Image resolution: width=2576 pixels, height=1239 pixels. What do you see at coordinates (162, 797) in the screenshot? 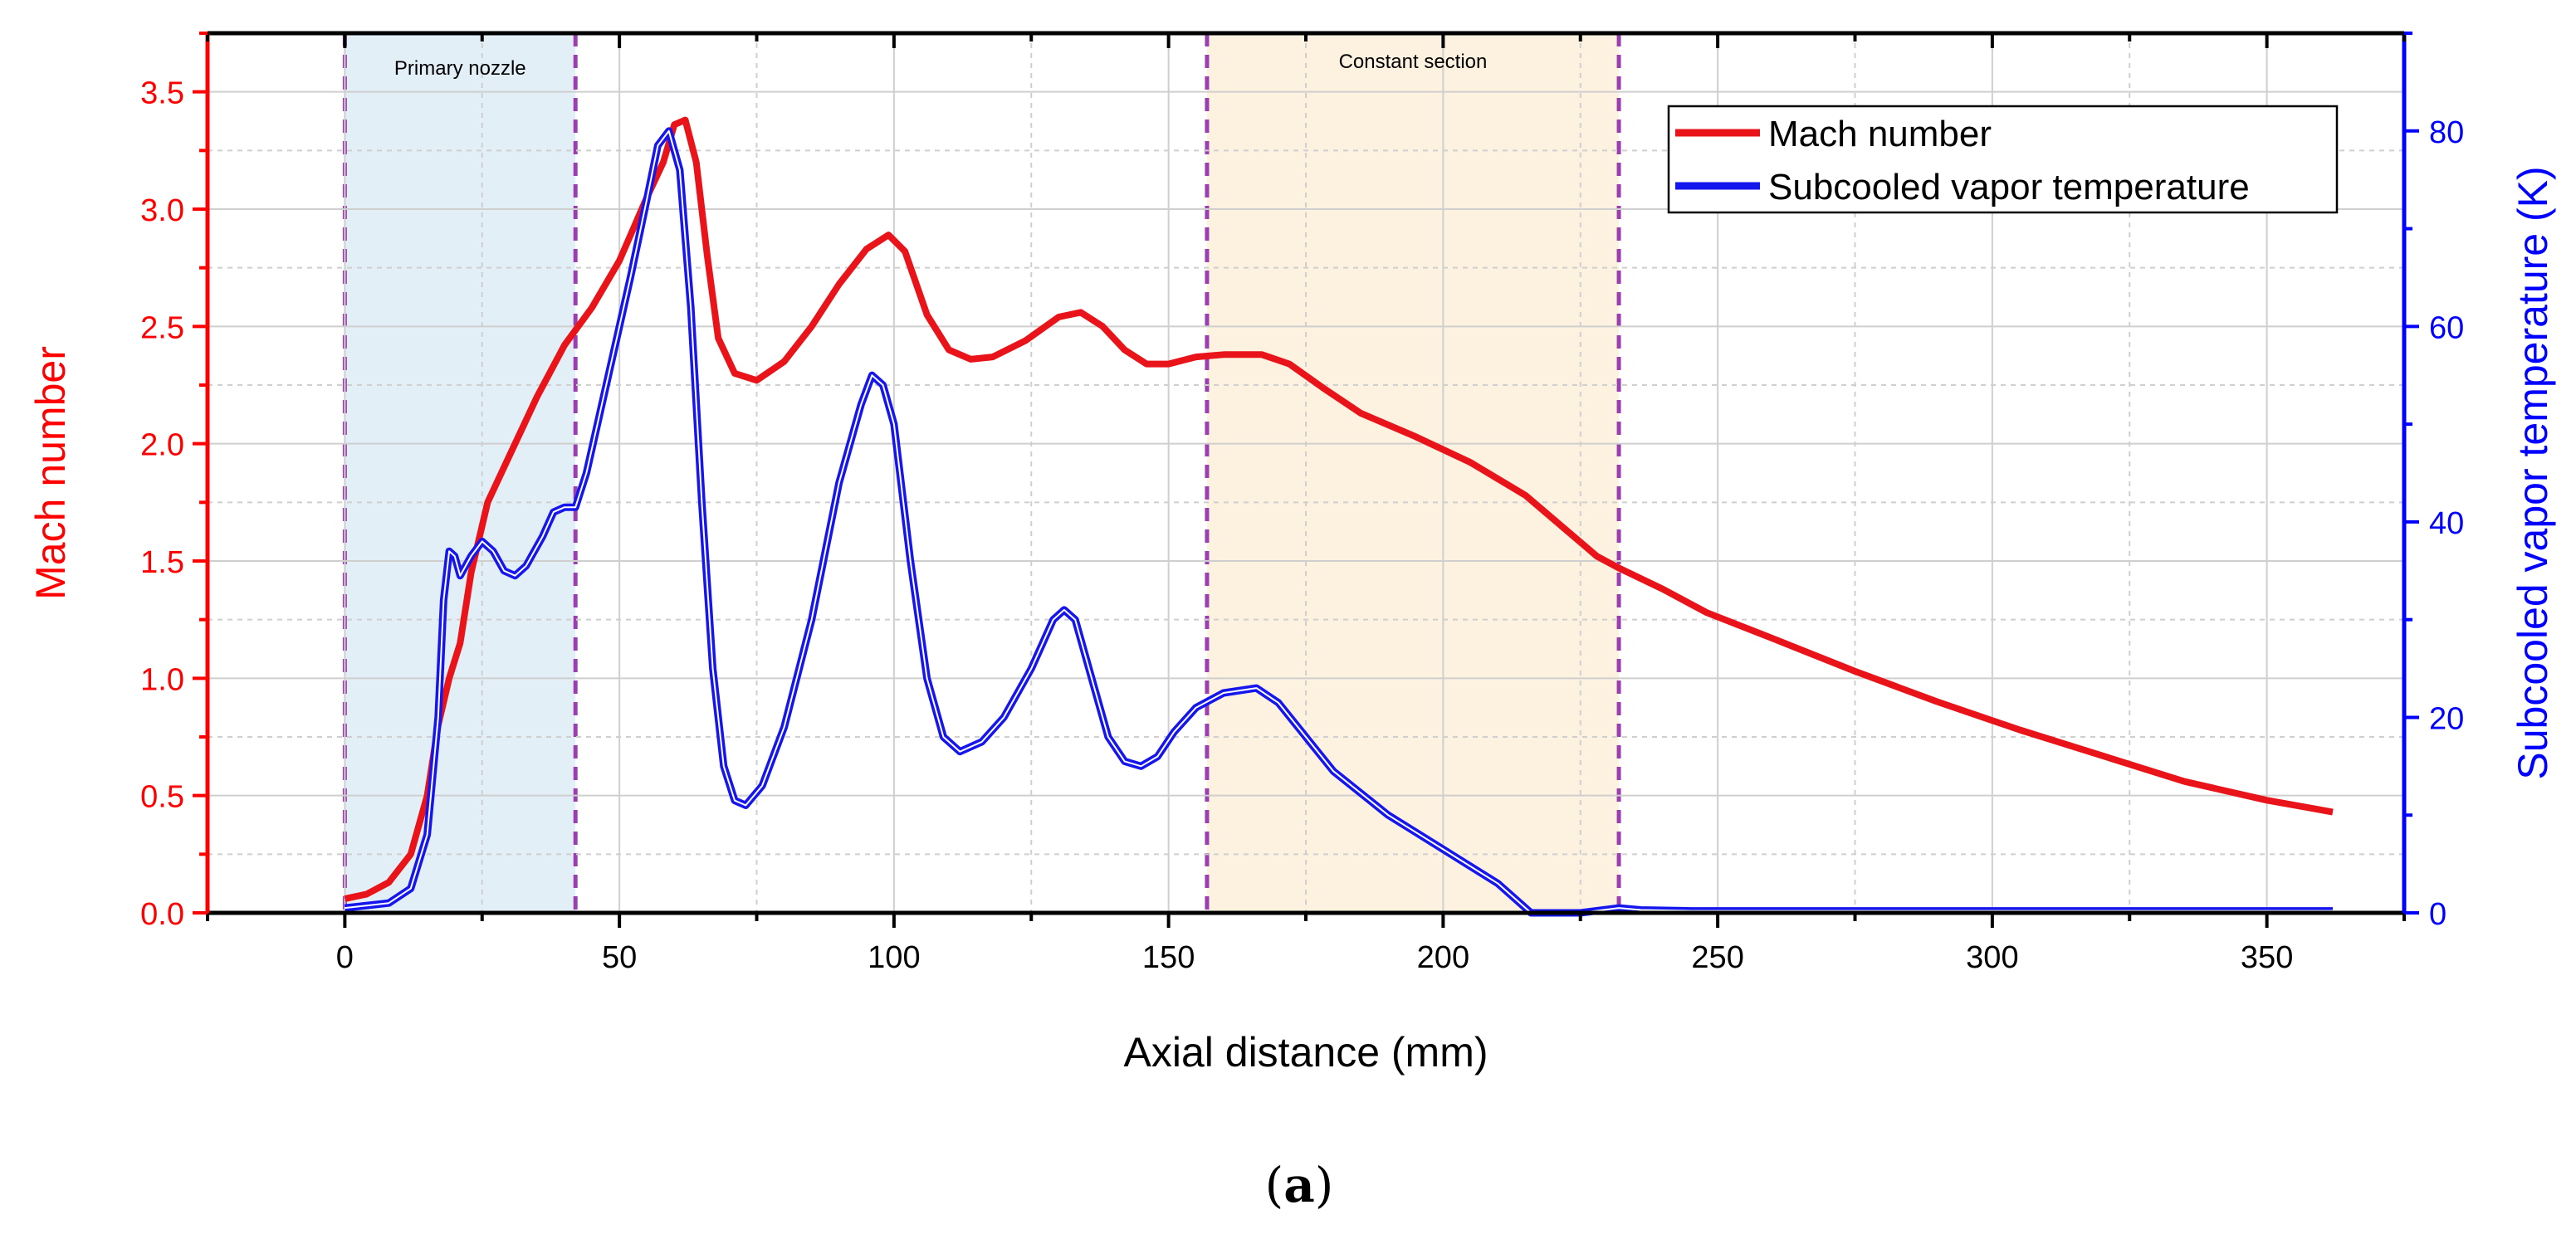
I see `y-left-tick-label: 0.5` at bounding box center [162, 797].